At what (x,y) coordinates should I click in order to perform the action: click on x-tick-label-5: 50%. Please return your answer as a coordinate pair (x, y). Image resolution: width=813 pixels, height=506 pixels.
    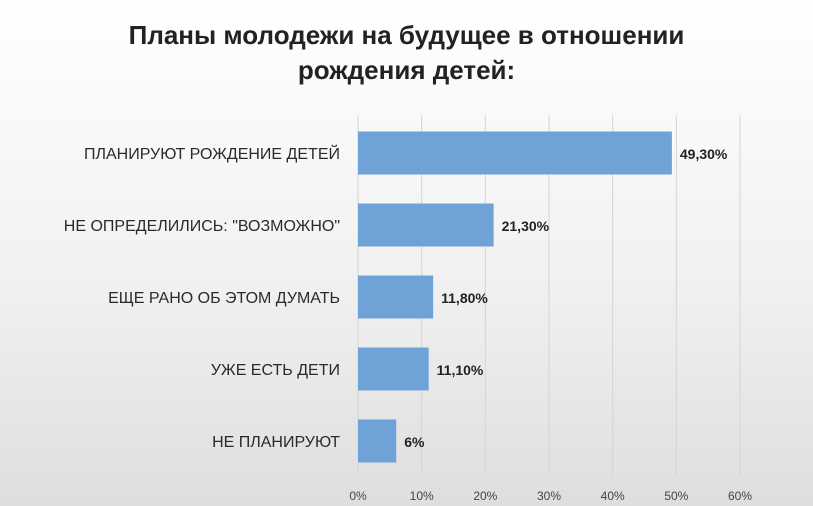
    Looking at the image, I should click on (676, 496).